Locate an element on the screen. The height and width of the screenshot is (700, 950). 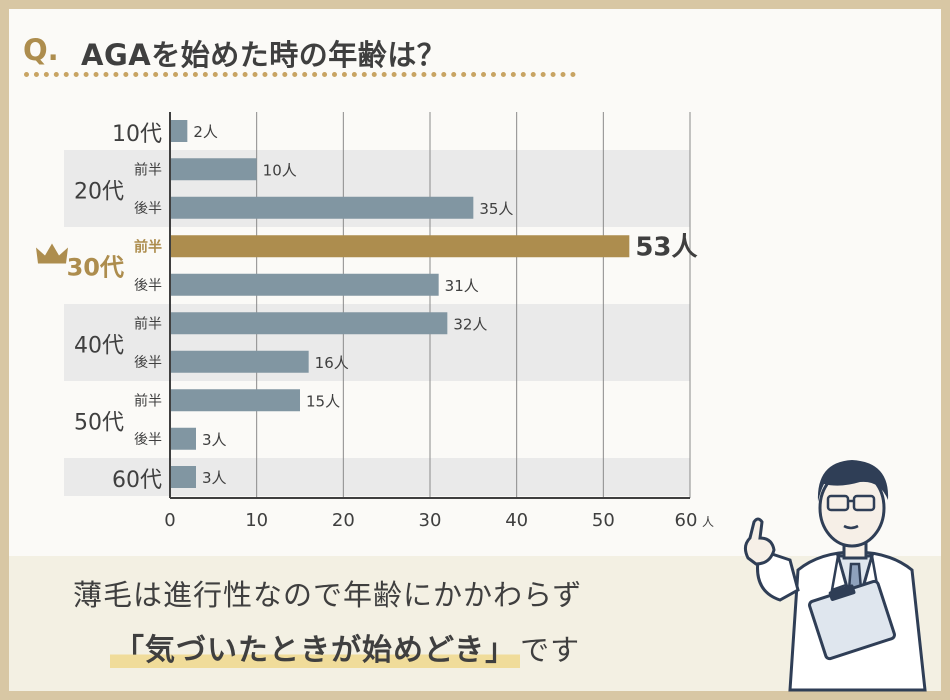
message-line-1: 薄毛は進行性なので年齢にかかわらず is located at coordinates (328, 595).